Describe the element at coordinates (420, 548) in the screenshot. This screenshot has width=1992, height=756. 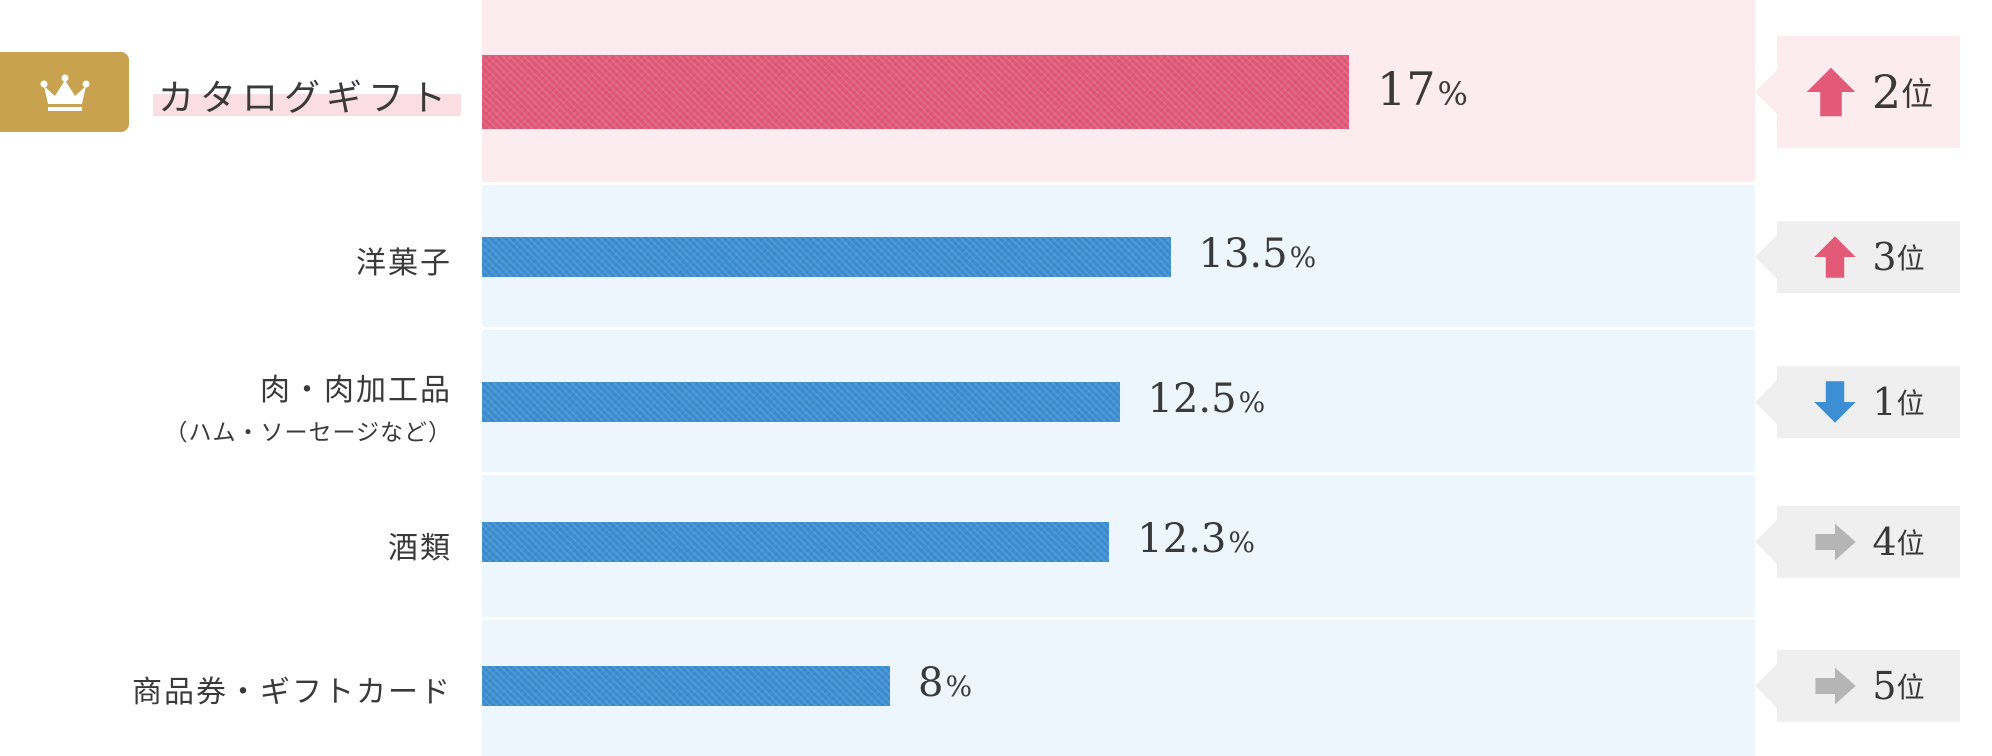
I see `category-name: 酒類` at that location.